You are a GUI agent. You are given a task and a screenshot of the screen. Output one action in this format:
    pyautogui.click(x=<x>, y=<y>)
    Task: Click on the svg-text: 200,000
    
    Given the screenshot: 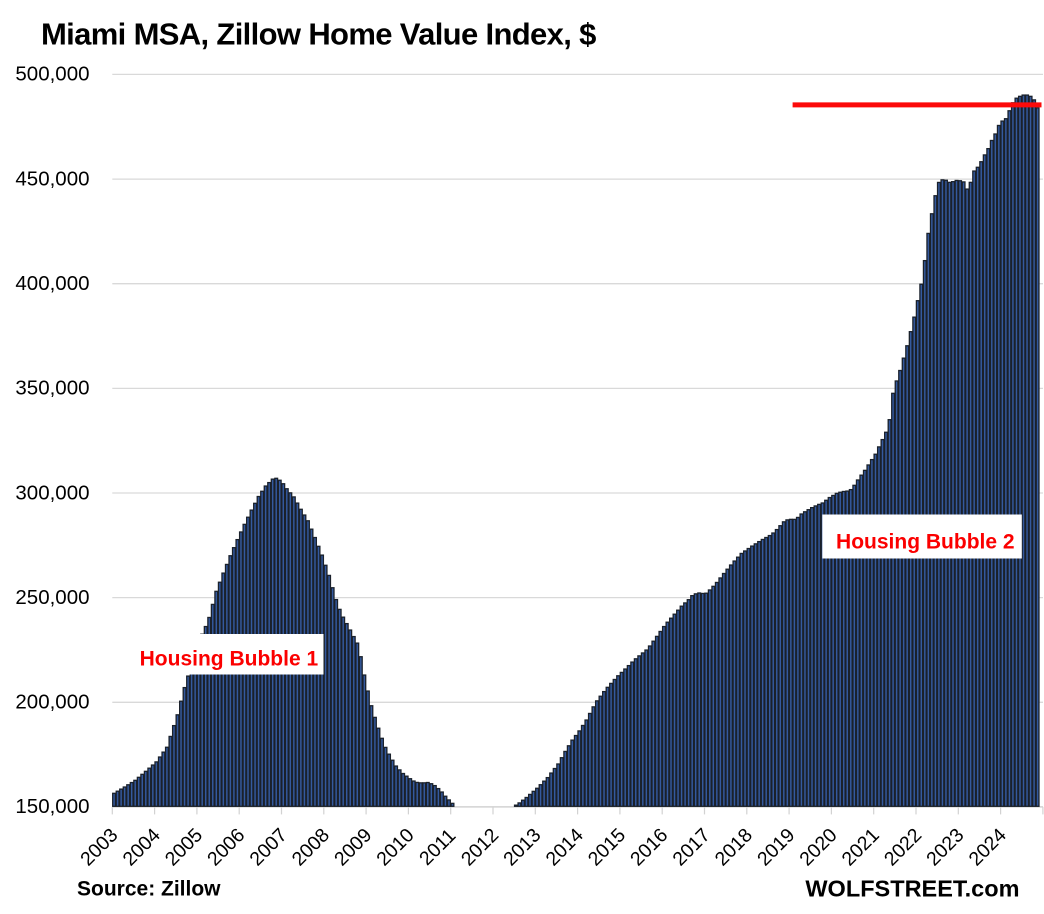 What is the action you would take?
    pyautogui.click(x=52, y=702)
    